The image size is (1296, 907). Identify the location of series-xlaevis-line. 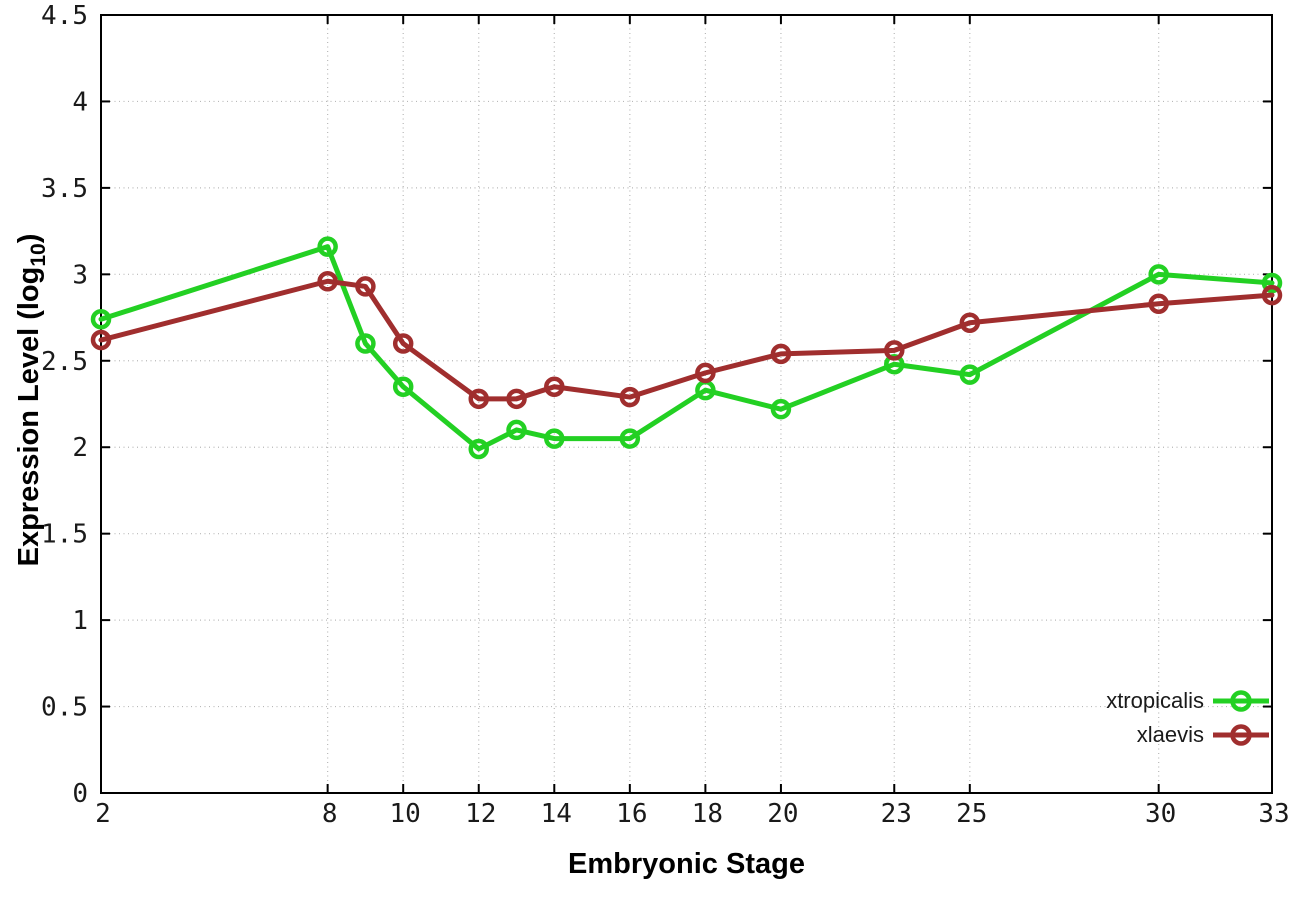
(686, 340).